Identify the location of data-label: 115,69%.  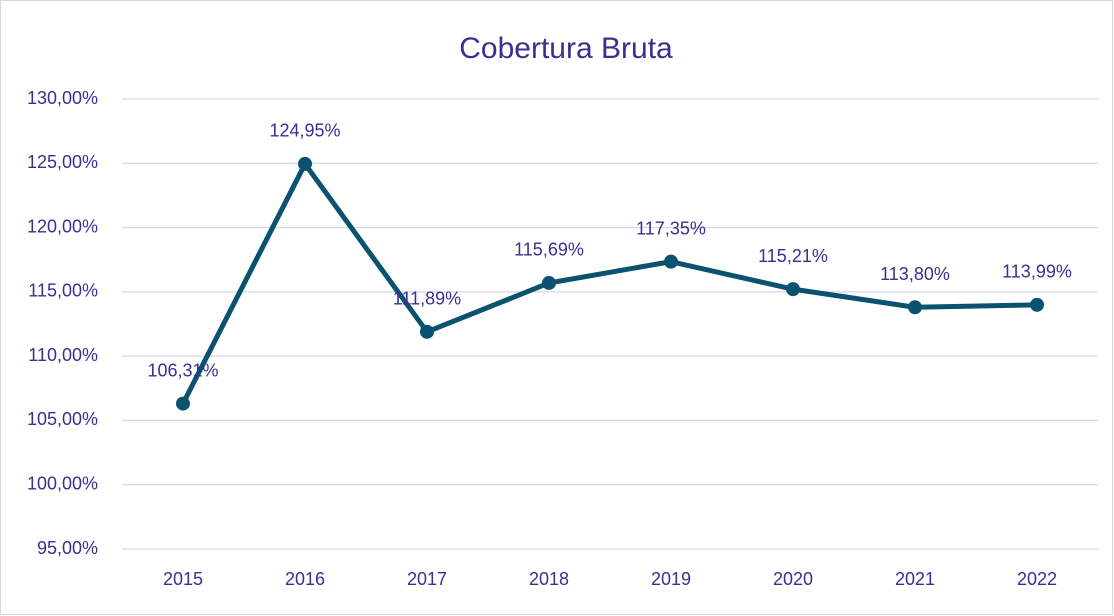
(549, 250).